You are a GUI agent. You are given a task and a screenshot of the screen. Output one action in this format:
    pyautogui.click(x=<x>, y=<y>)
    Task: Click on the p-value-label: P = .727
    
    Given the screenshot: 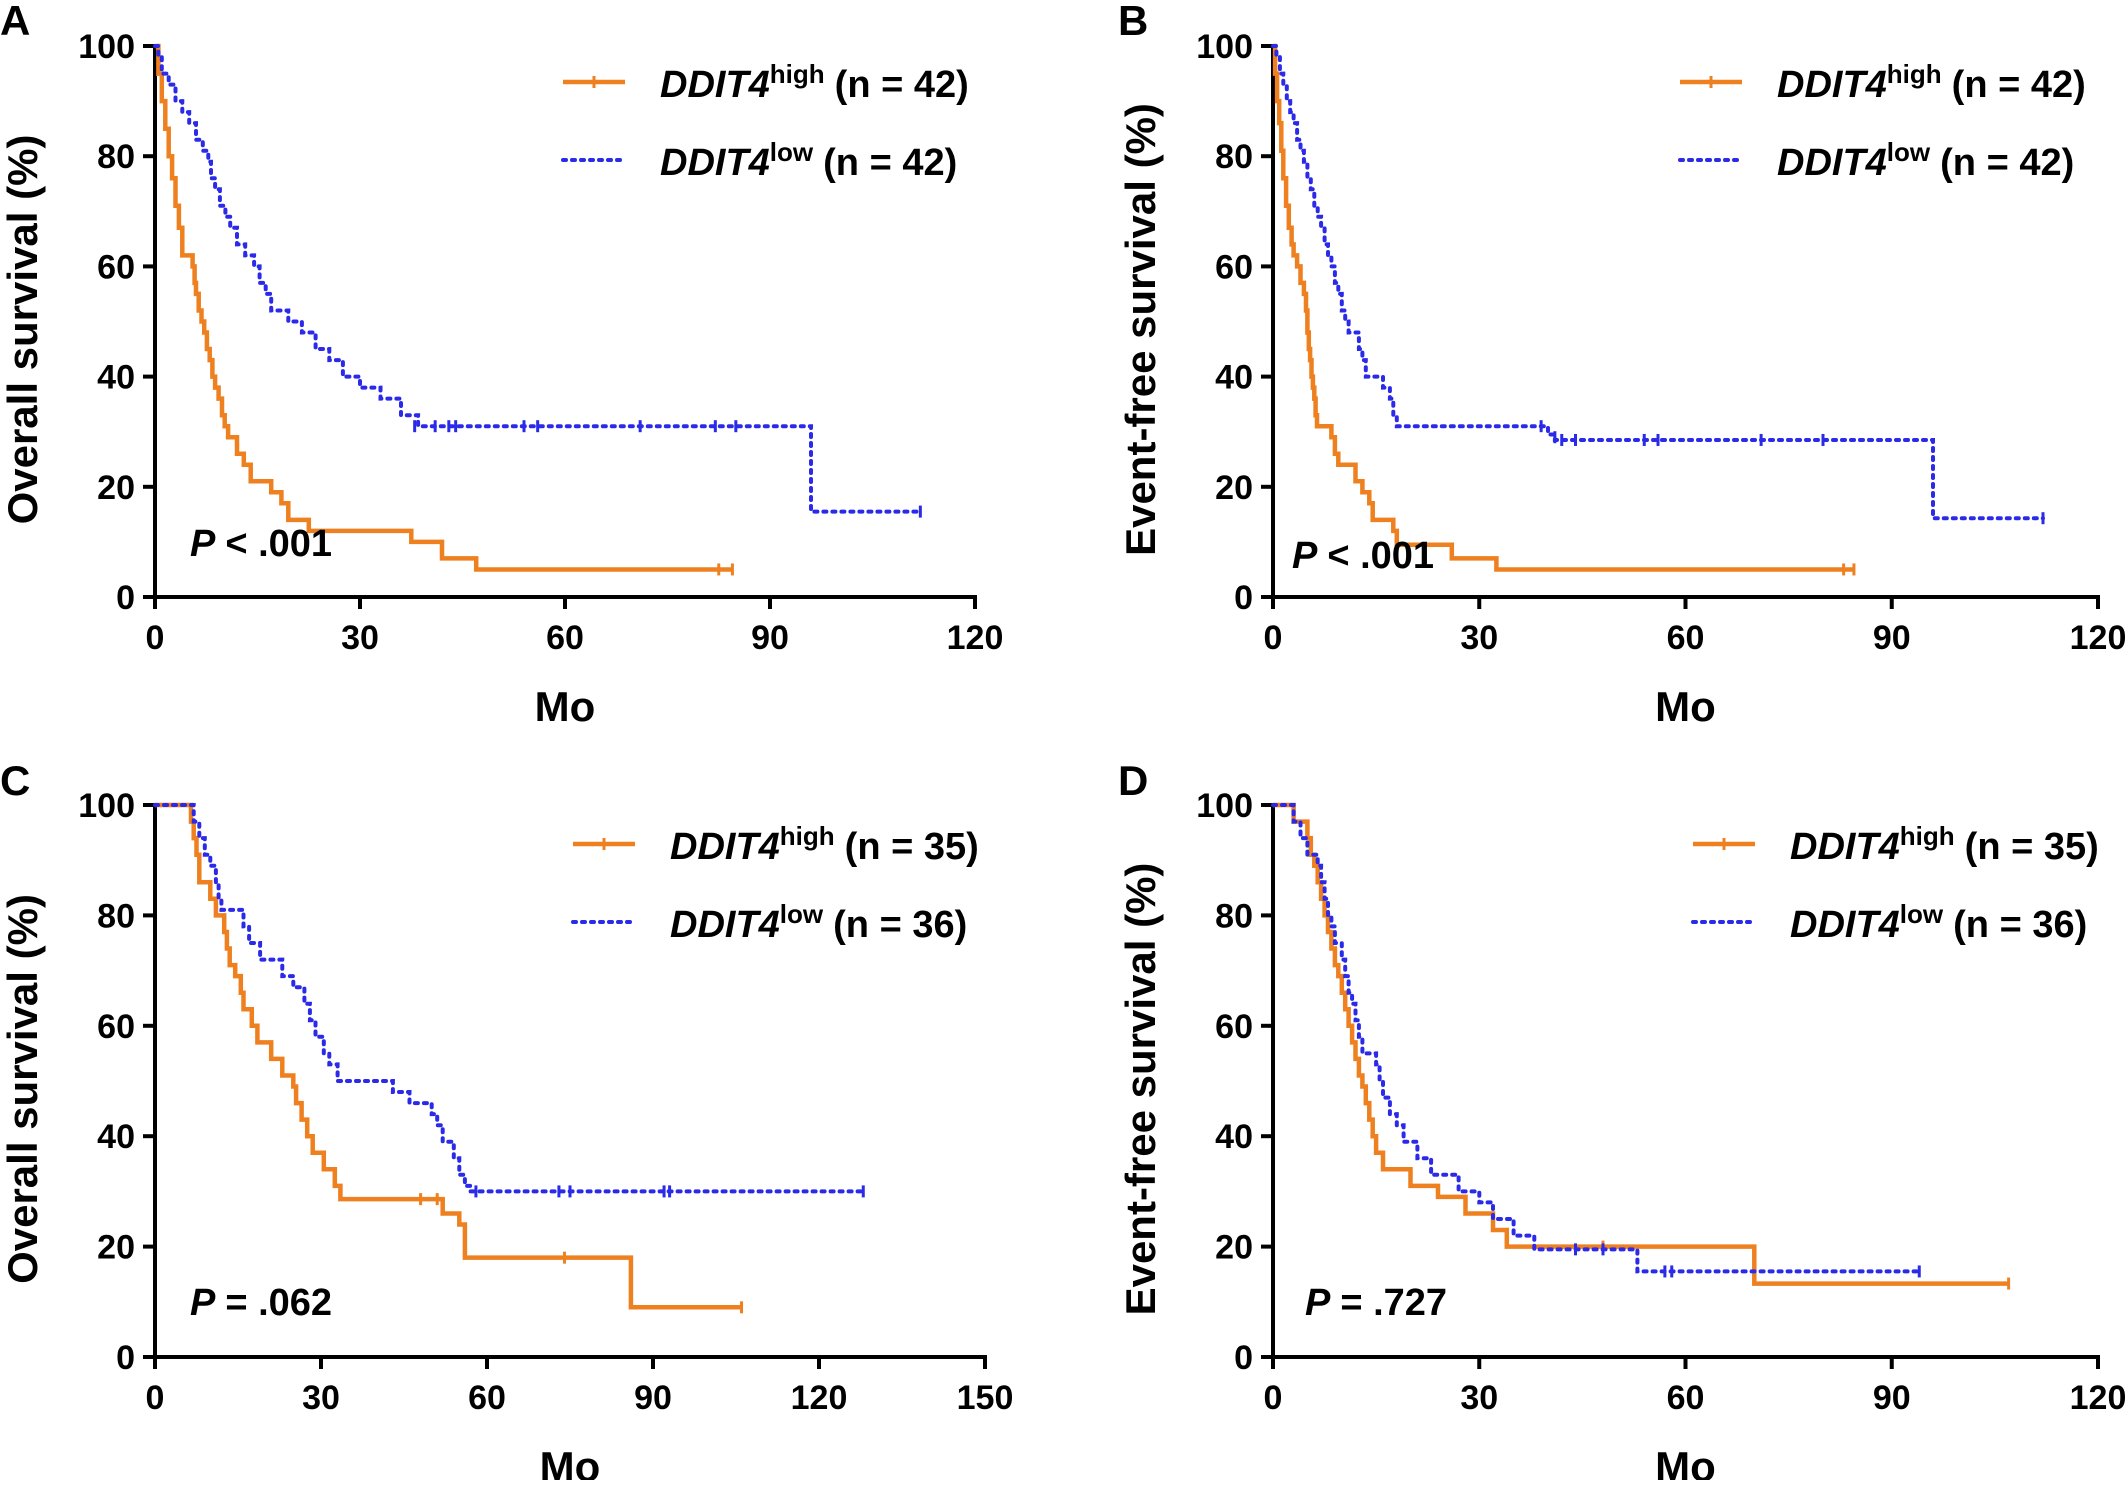 What is the action you would take?
    pyautogui.click(x=1376, y=1303)
    